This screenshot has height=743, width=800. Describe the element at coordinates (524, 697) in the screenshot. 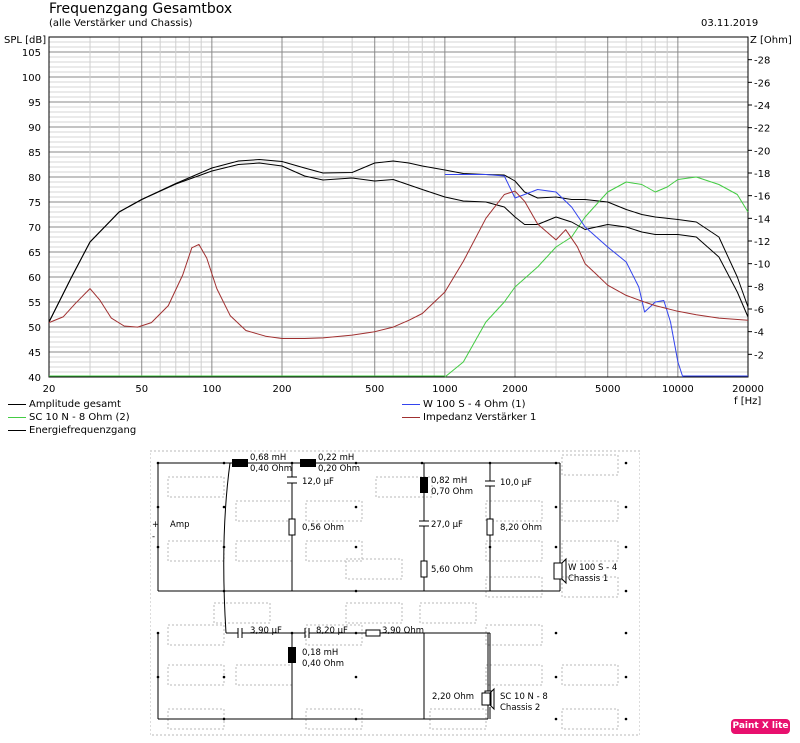

I see `driver2-model: SC 10 N - 8` at that location.